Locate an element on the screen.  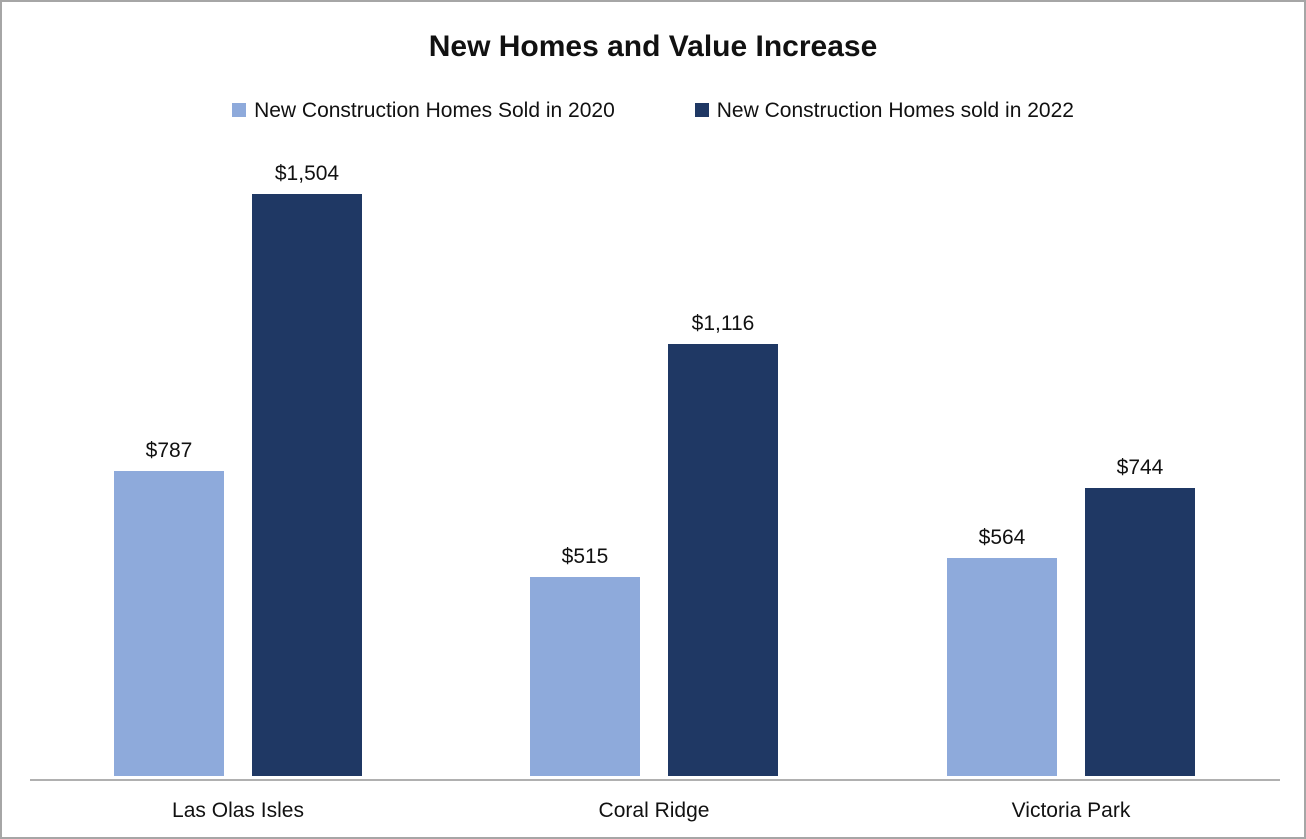
bar-value-label: $1,504 is located at coordinates (307, 173).